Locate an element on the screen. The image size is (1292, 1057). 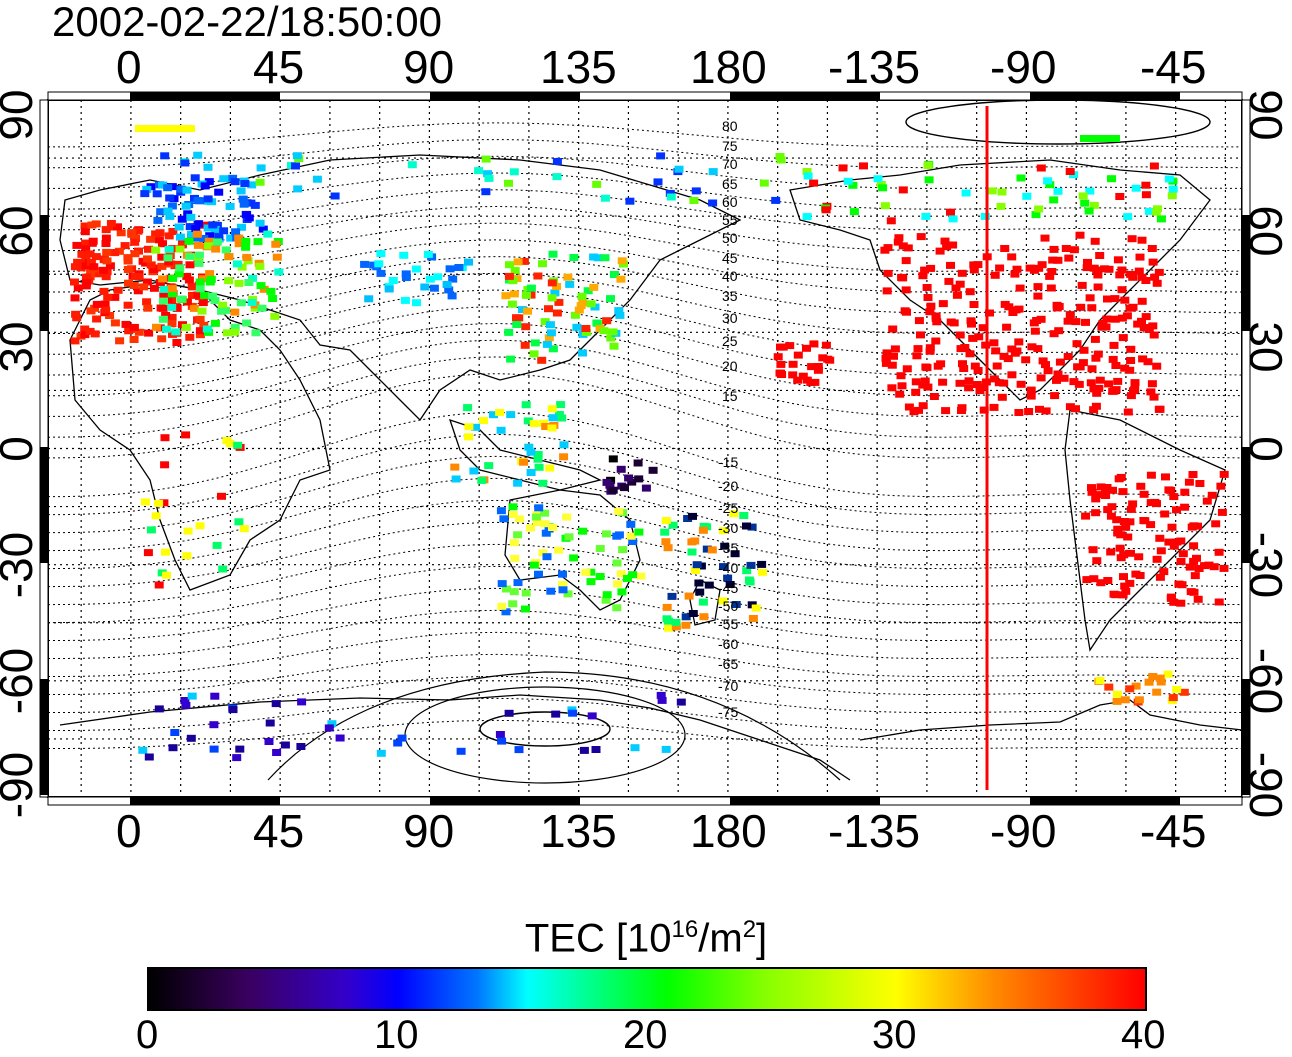
lon-tick-bottom: -135 is located at coordinates (874, 831).